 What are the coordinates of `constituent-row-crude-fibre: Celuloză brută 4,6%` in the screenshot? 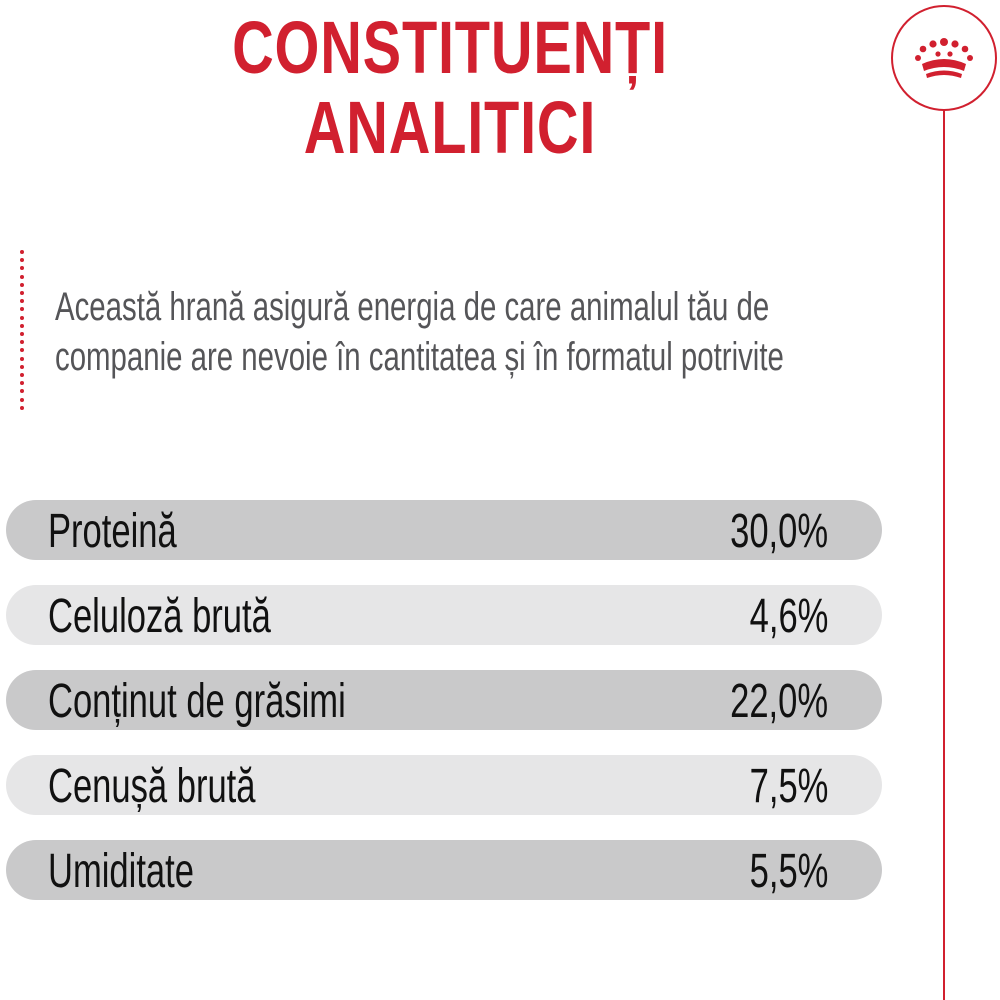 It's located at (444, 615).